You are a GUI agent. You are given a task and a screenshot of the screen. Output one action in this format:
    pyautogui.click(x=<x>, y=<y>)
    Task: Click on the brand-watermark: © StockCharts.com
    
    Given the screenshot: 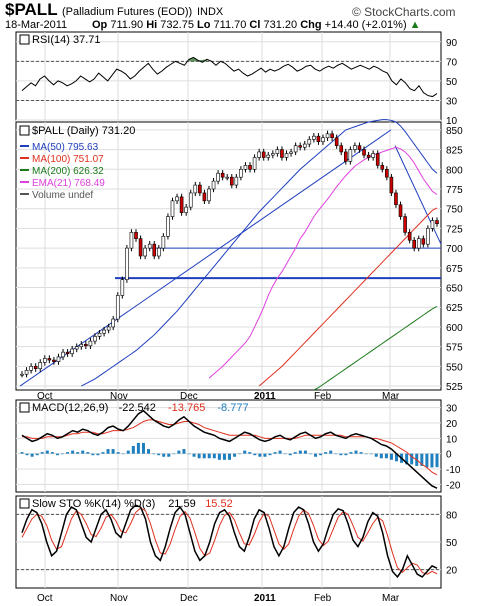 What is the action you would take?
    pyautogui.click(x=404, y=12)
    